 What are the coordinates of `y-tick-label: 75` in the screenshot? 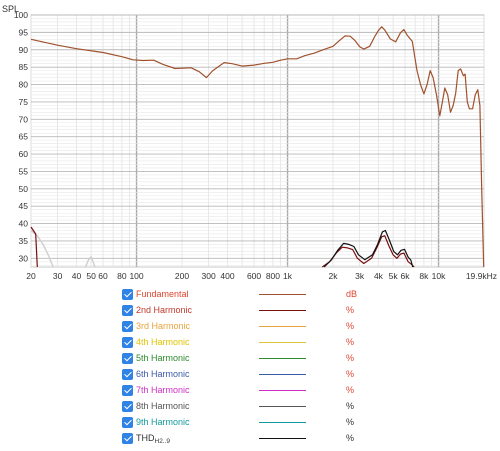 It's located at (24, 102).